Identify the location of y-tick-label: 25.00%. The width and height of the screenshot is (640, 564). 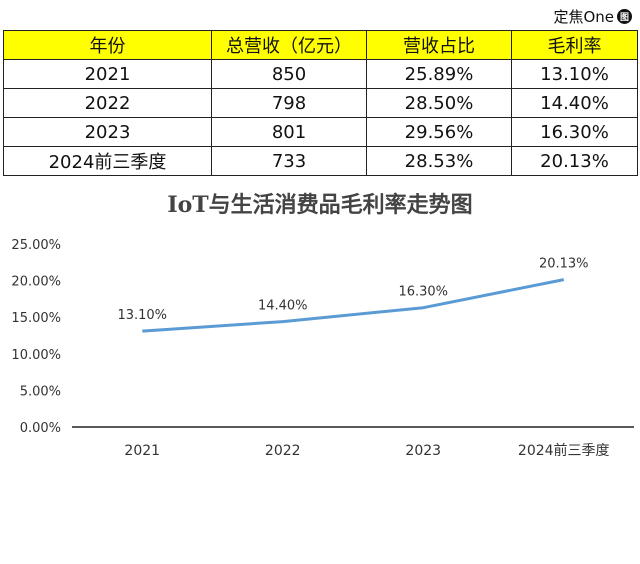
(36, 245).